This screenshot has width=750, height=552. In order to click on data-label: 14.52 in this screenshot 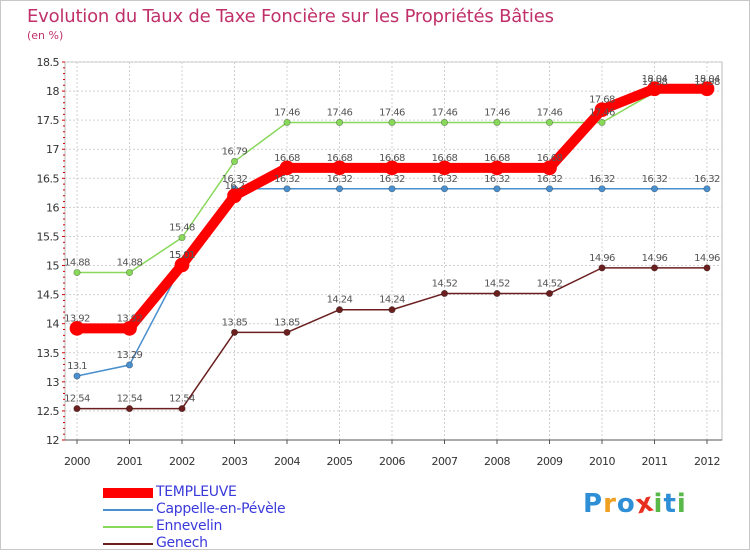, I will do `click(550, 283)`.